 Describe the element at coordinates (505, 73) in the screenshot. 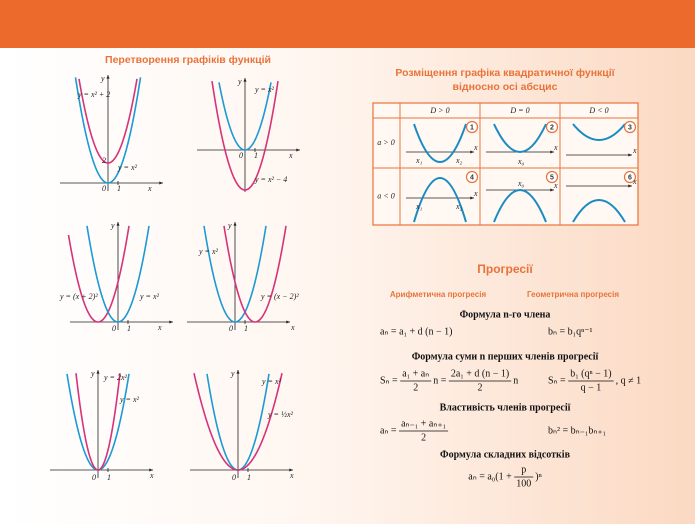

I see `table-title: Розміщення графіка квадратичної функції` at that location.